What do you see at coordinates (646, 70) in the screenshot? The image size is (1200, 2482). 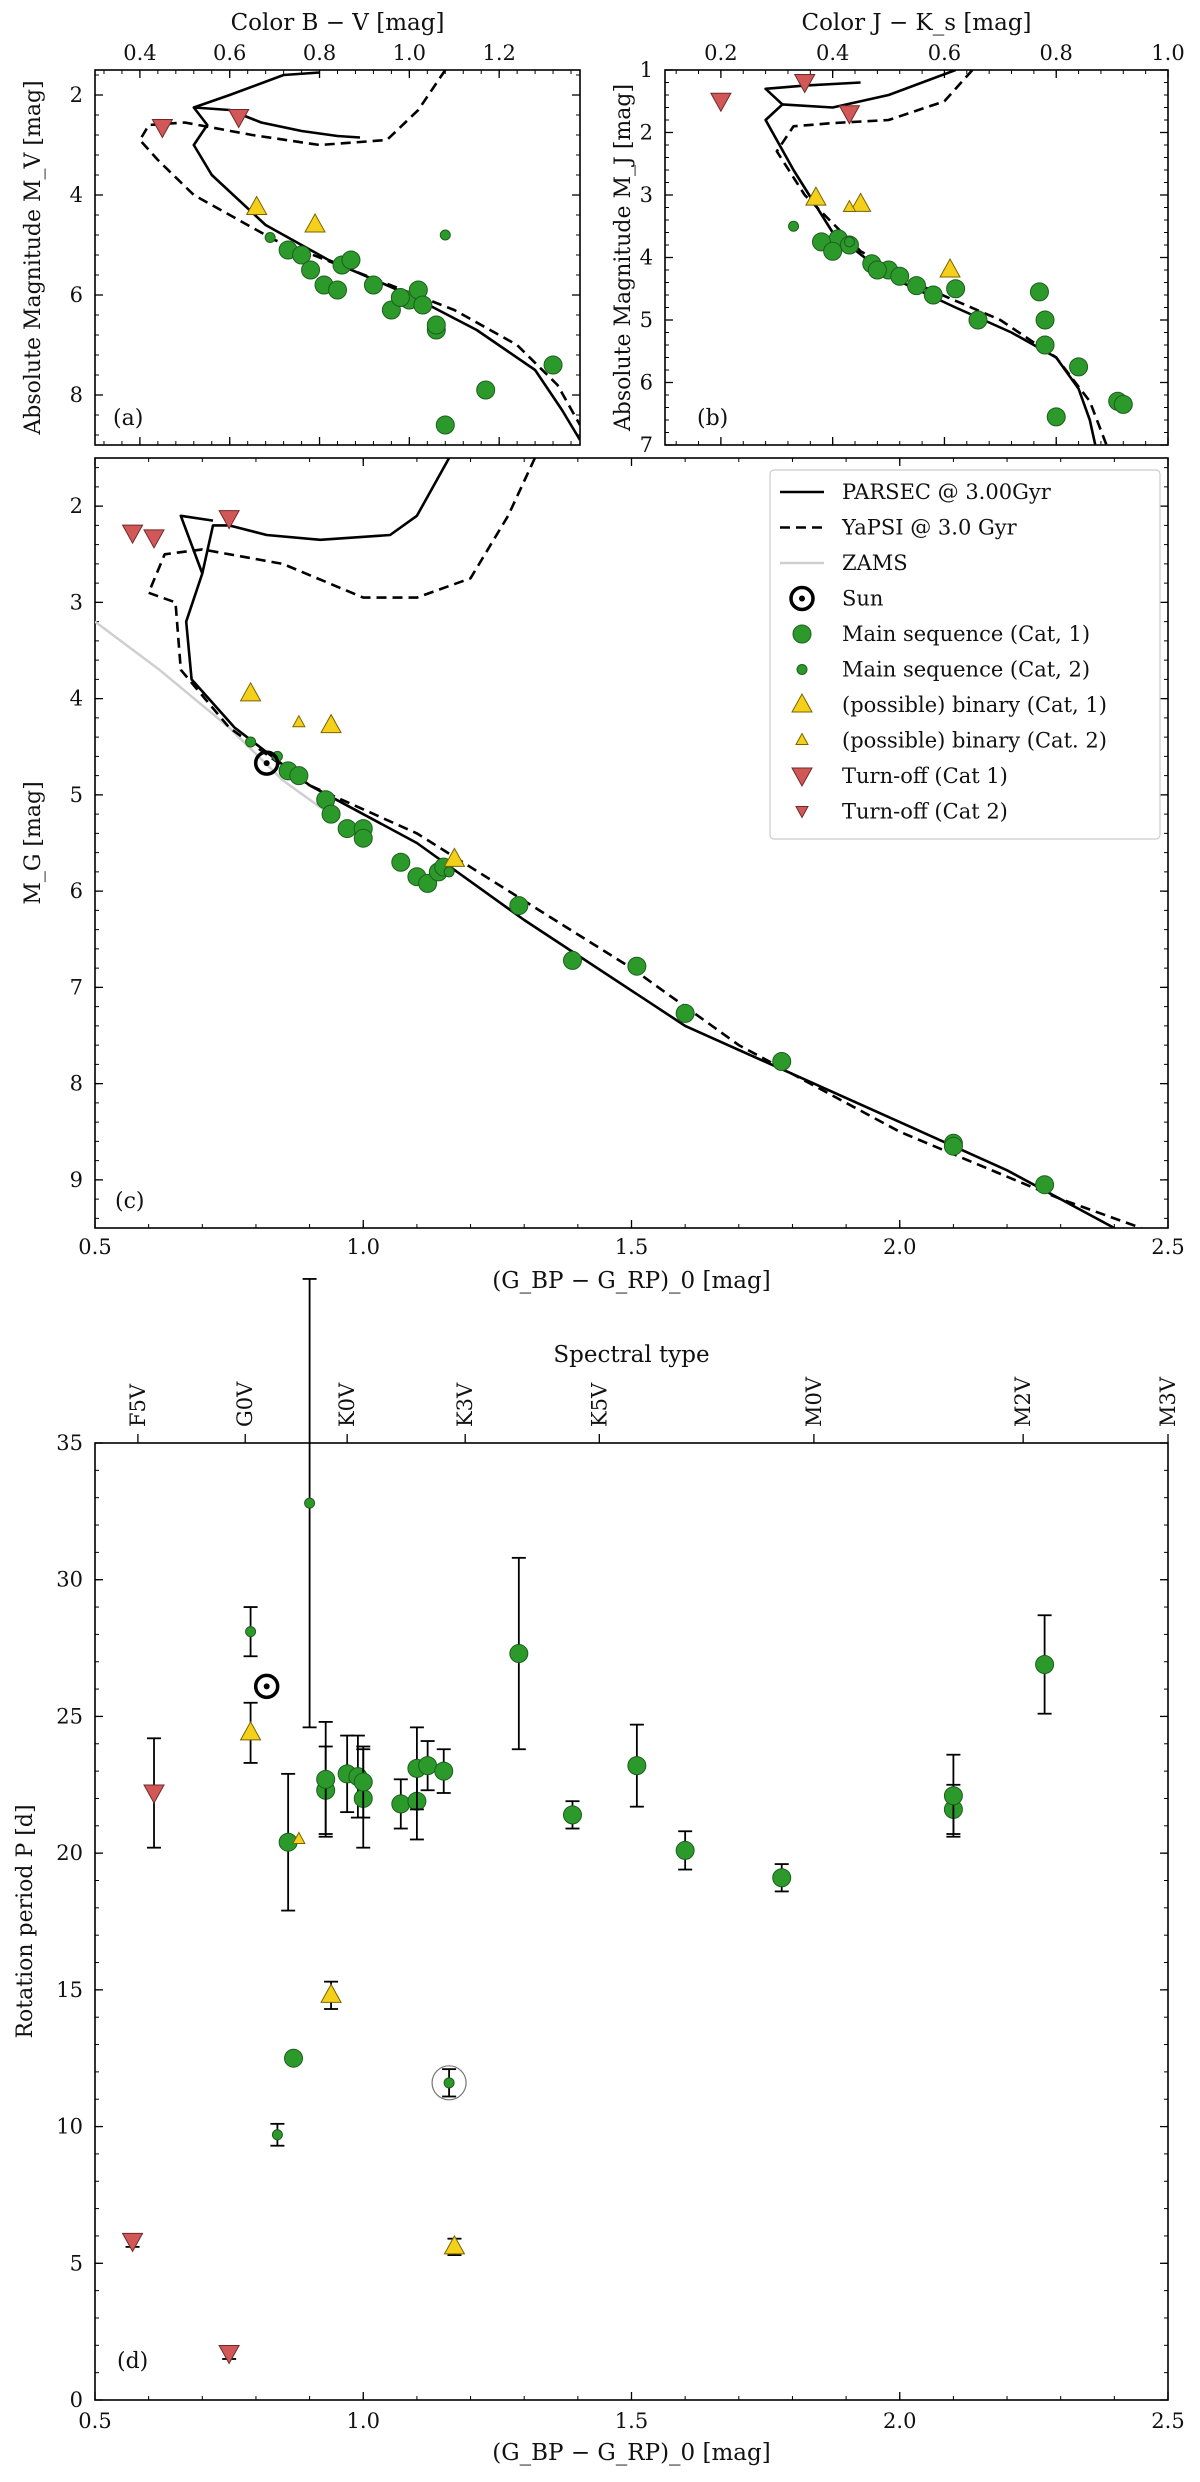 I see `y-tick-label: 1` at bounding box center [646, 70].